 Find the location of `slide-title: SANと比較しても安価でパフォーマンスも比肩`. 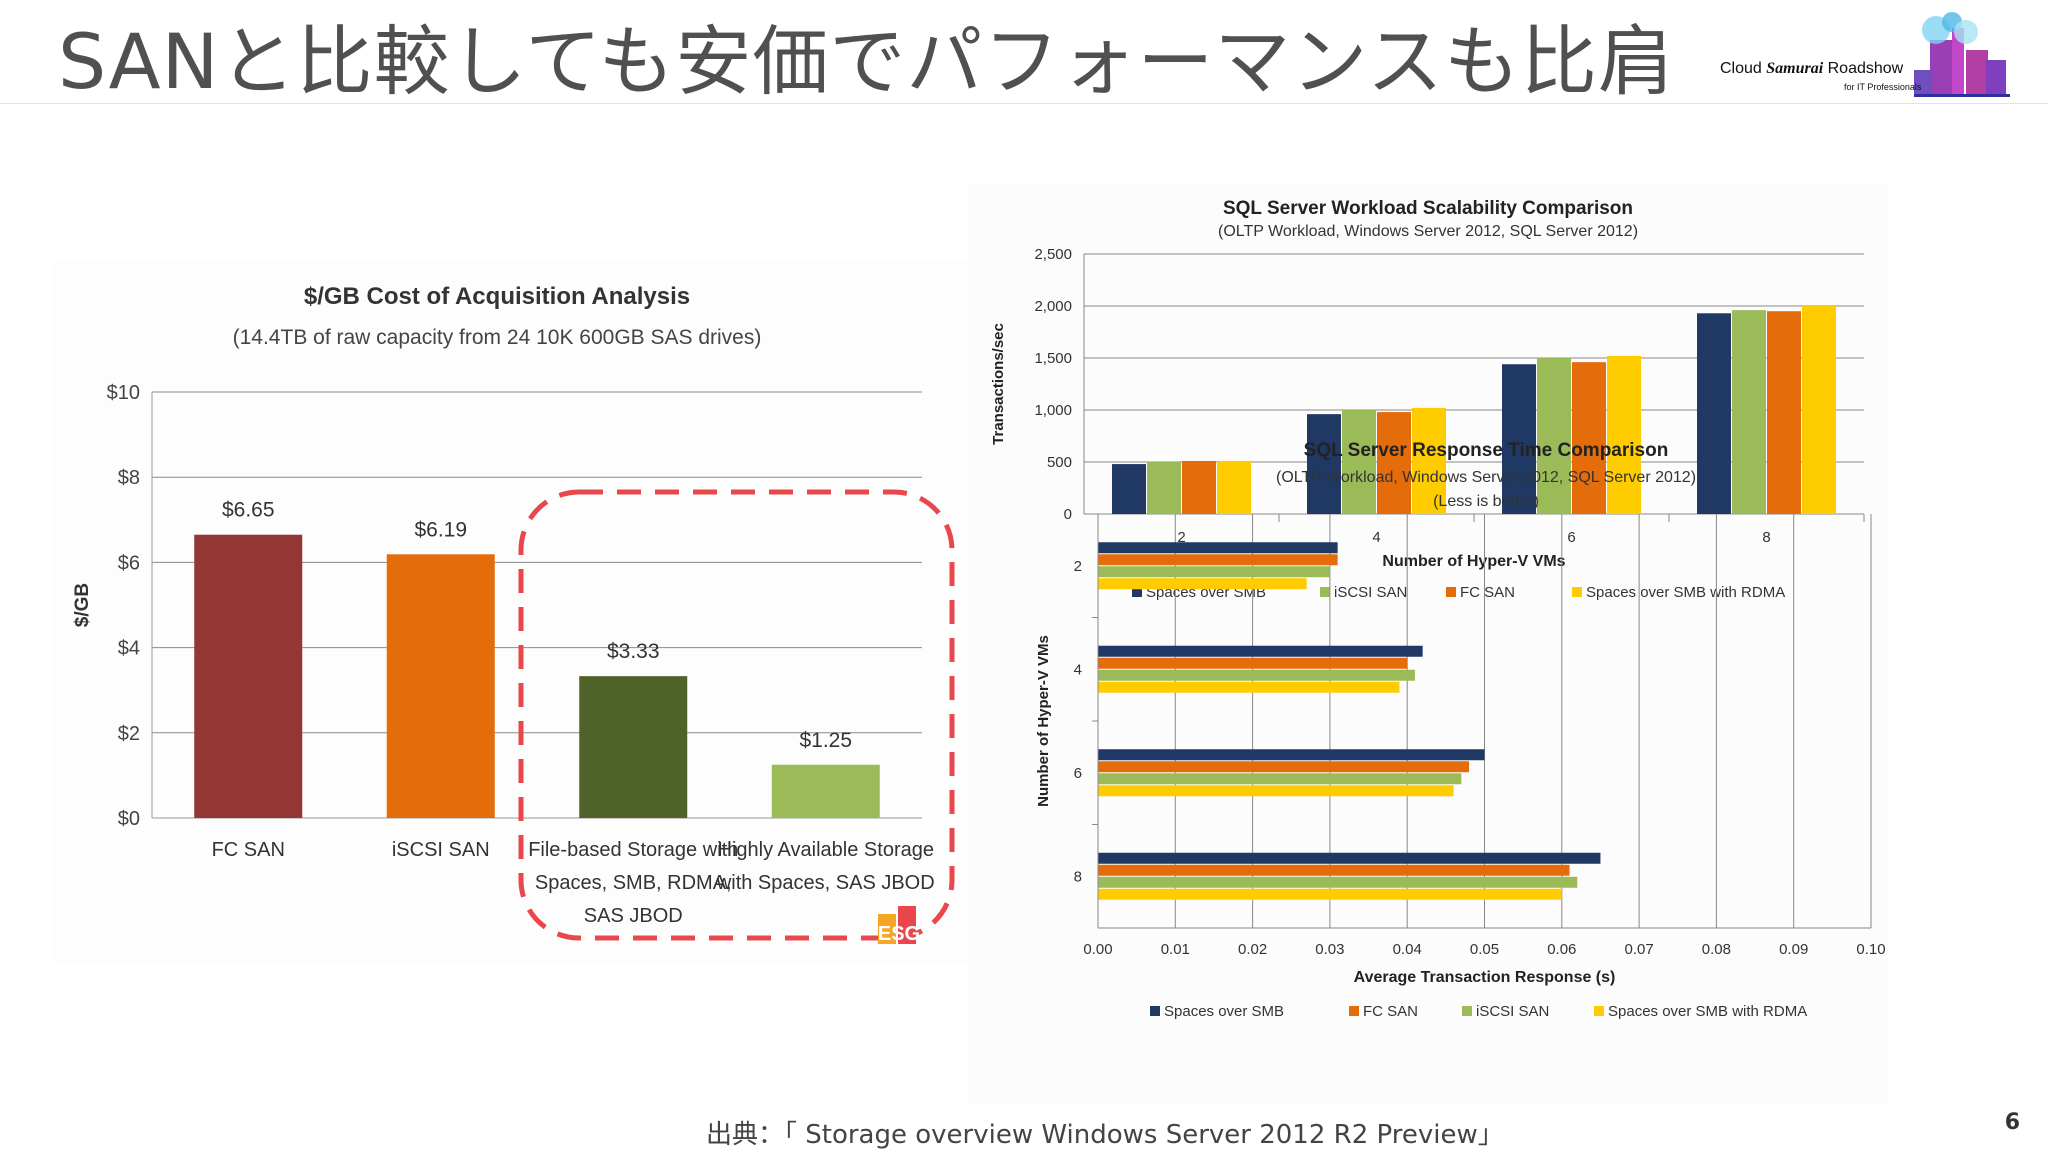

slide-title: SANと比較しても安価でパフォーマンスも比肩 is located at coordinates (866, 61).